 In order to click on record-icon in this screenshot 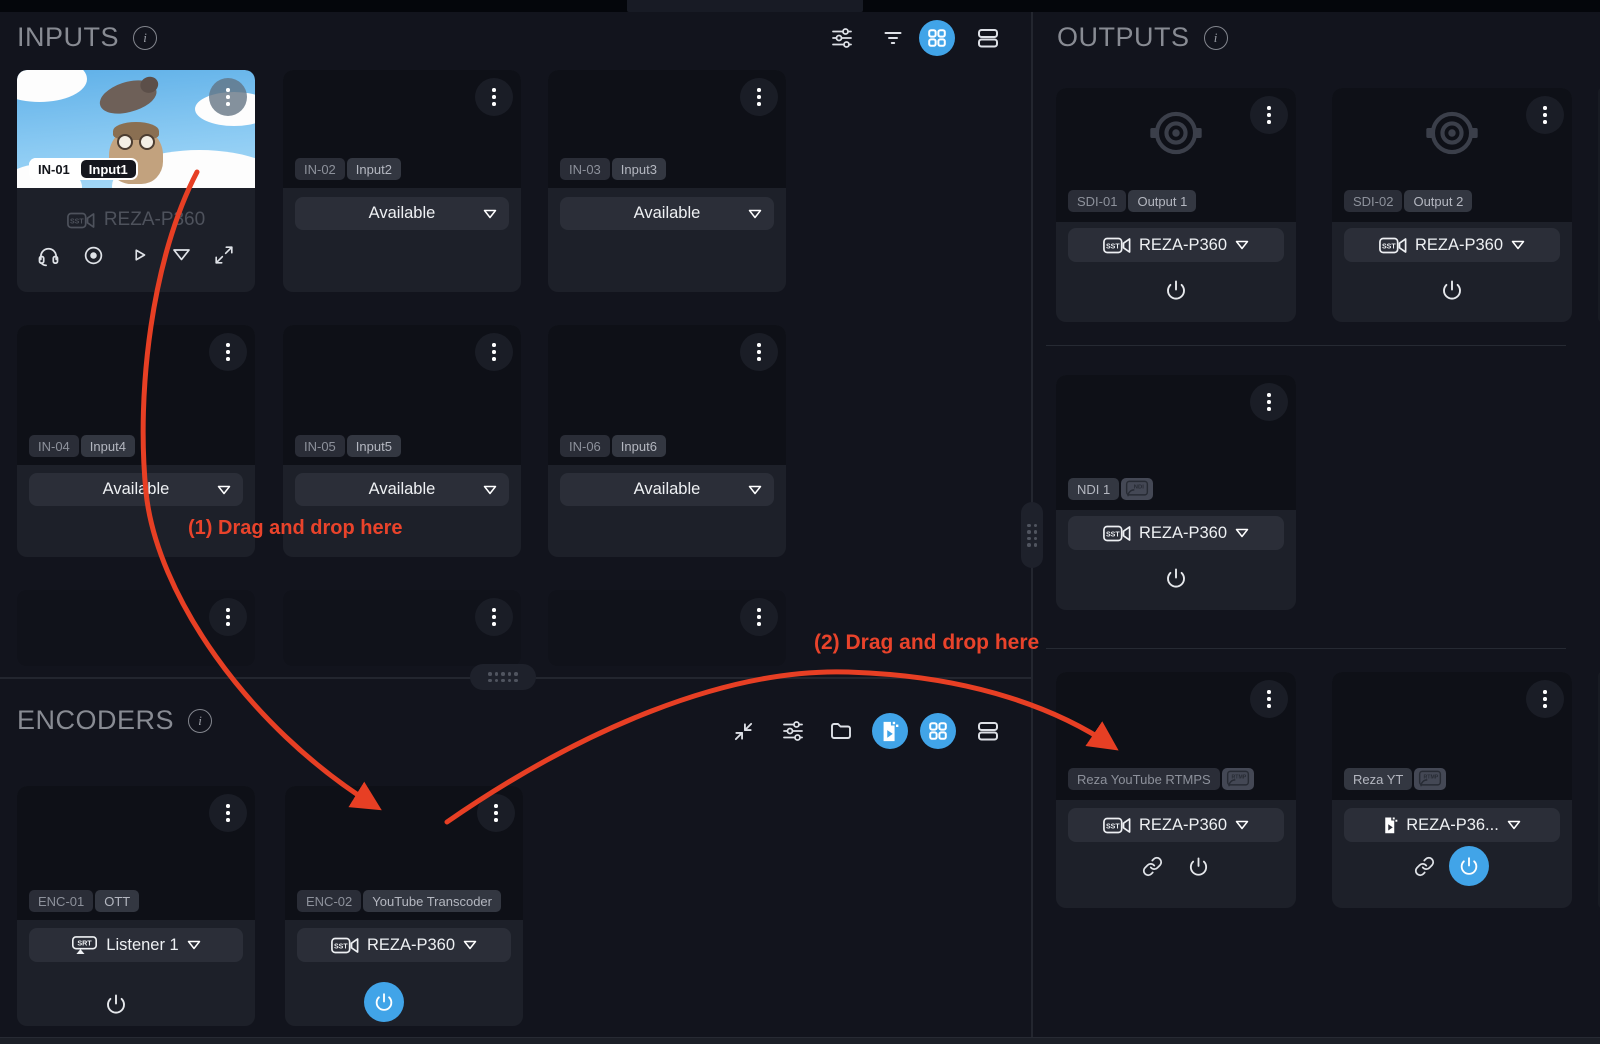, I will do `click(93, 255)`.